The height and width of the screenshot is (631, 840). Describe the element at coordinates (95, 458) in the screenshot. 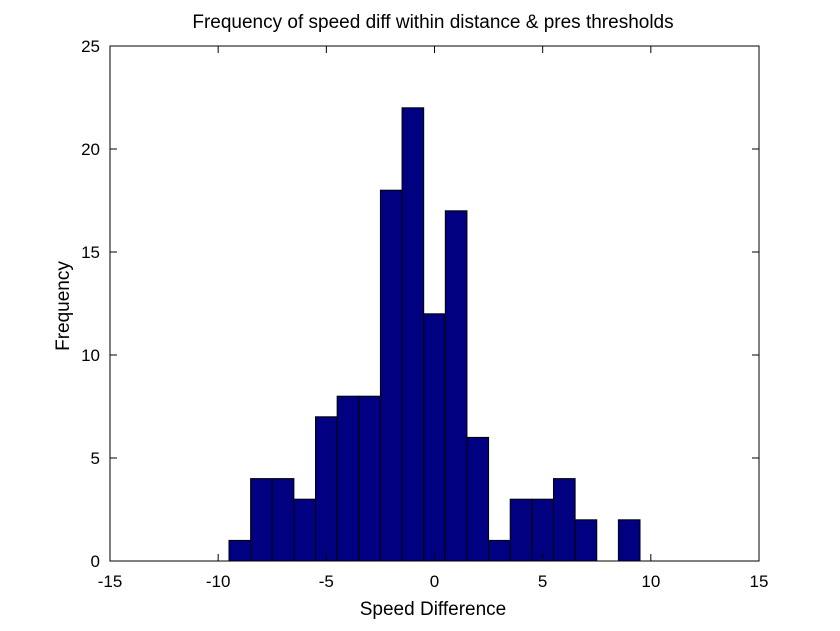

I see `y-tick-label: 5` at that location.